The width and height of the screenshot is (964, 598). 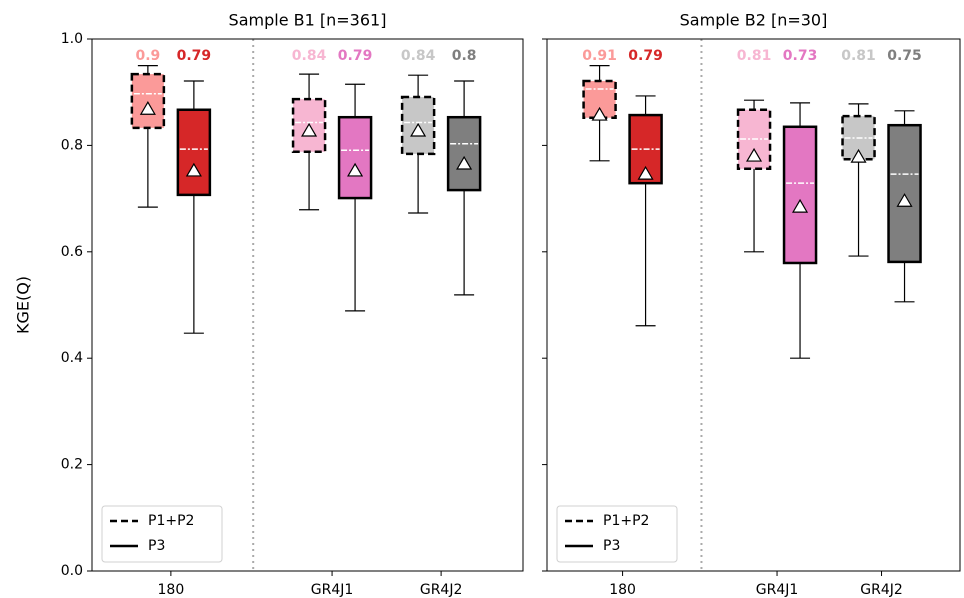 I want to click on value-label: 0.91, so click(x=599, y=56).